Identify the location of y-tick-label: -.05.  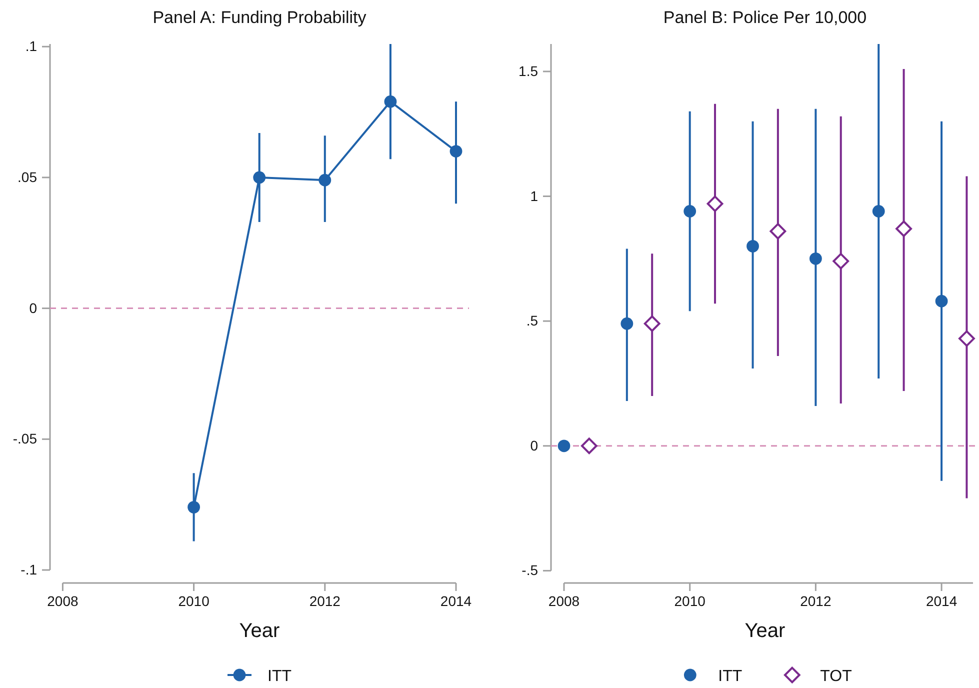
(25, 438).